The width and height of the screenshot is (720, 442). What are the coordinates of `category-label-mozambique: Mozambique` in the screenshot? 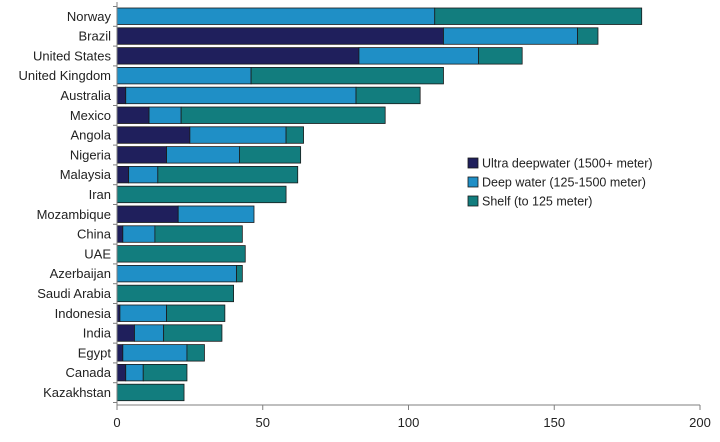 It's located at (74, 214).